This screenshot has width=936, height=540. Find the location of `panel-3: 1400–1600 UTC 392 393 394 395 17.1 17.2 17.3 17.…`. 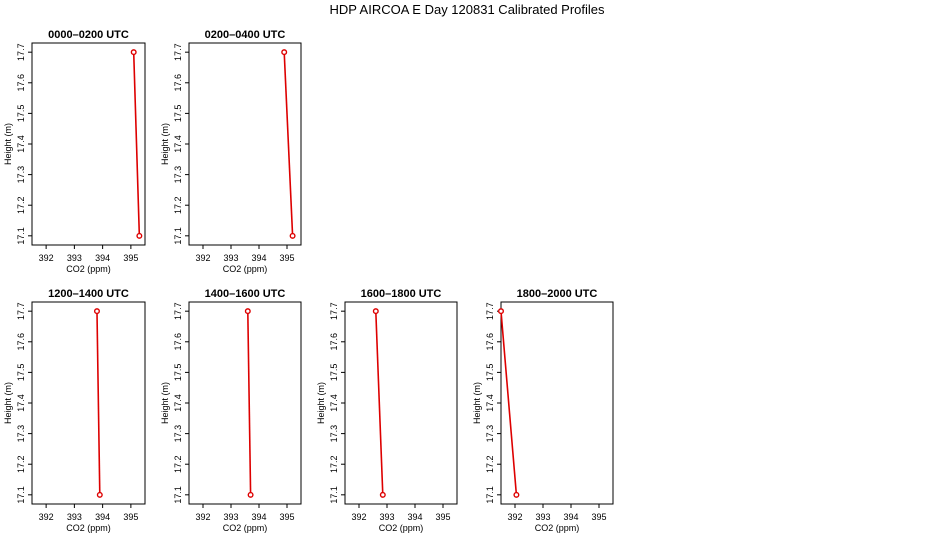

panel-3: 1400–1600 UTC 392 393 394 395 17.1 17.2 17.3 17.… is located at coordinates (231, 410).